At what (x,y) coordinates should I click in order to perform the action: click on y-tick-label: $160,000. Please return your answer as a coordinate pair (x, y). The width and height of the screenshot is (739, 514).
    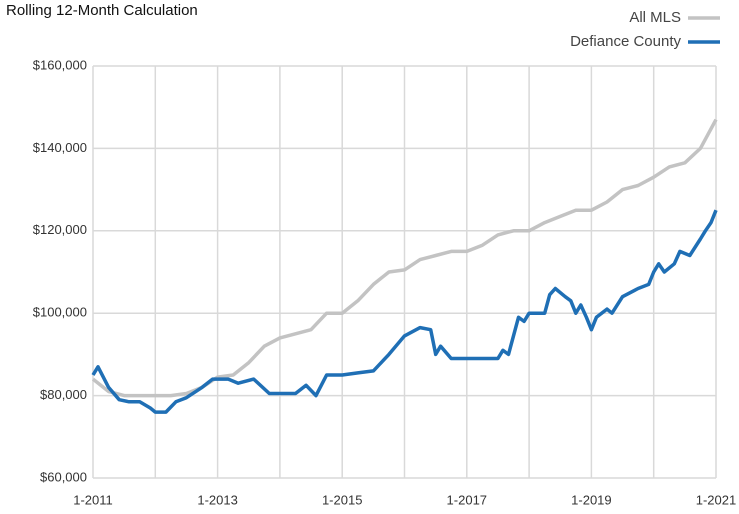
    Looking at the image, I should click on (60, 64).